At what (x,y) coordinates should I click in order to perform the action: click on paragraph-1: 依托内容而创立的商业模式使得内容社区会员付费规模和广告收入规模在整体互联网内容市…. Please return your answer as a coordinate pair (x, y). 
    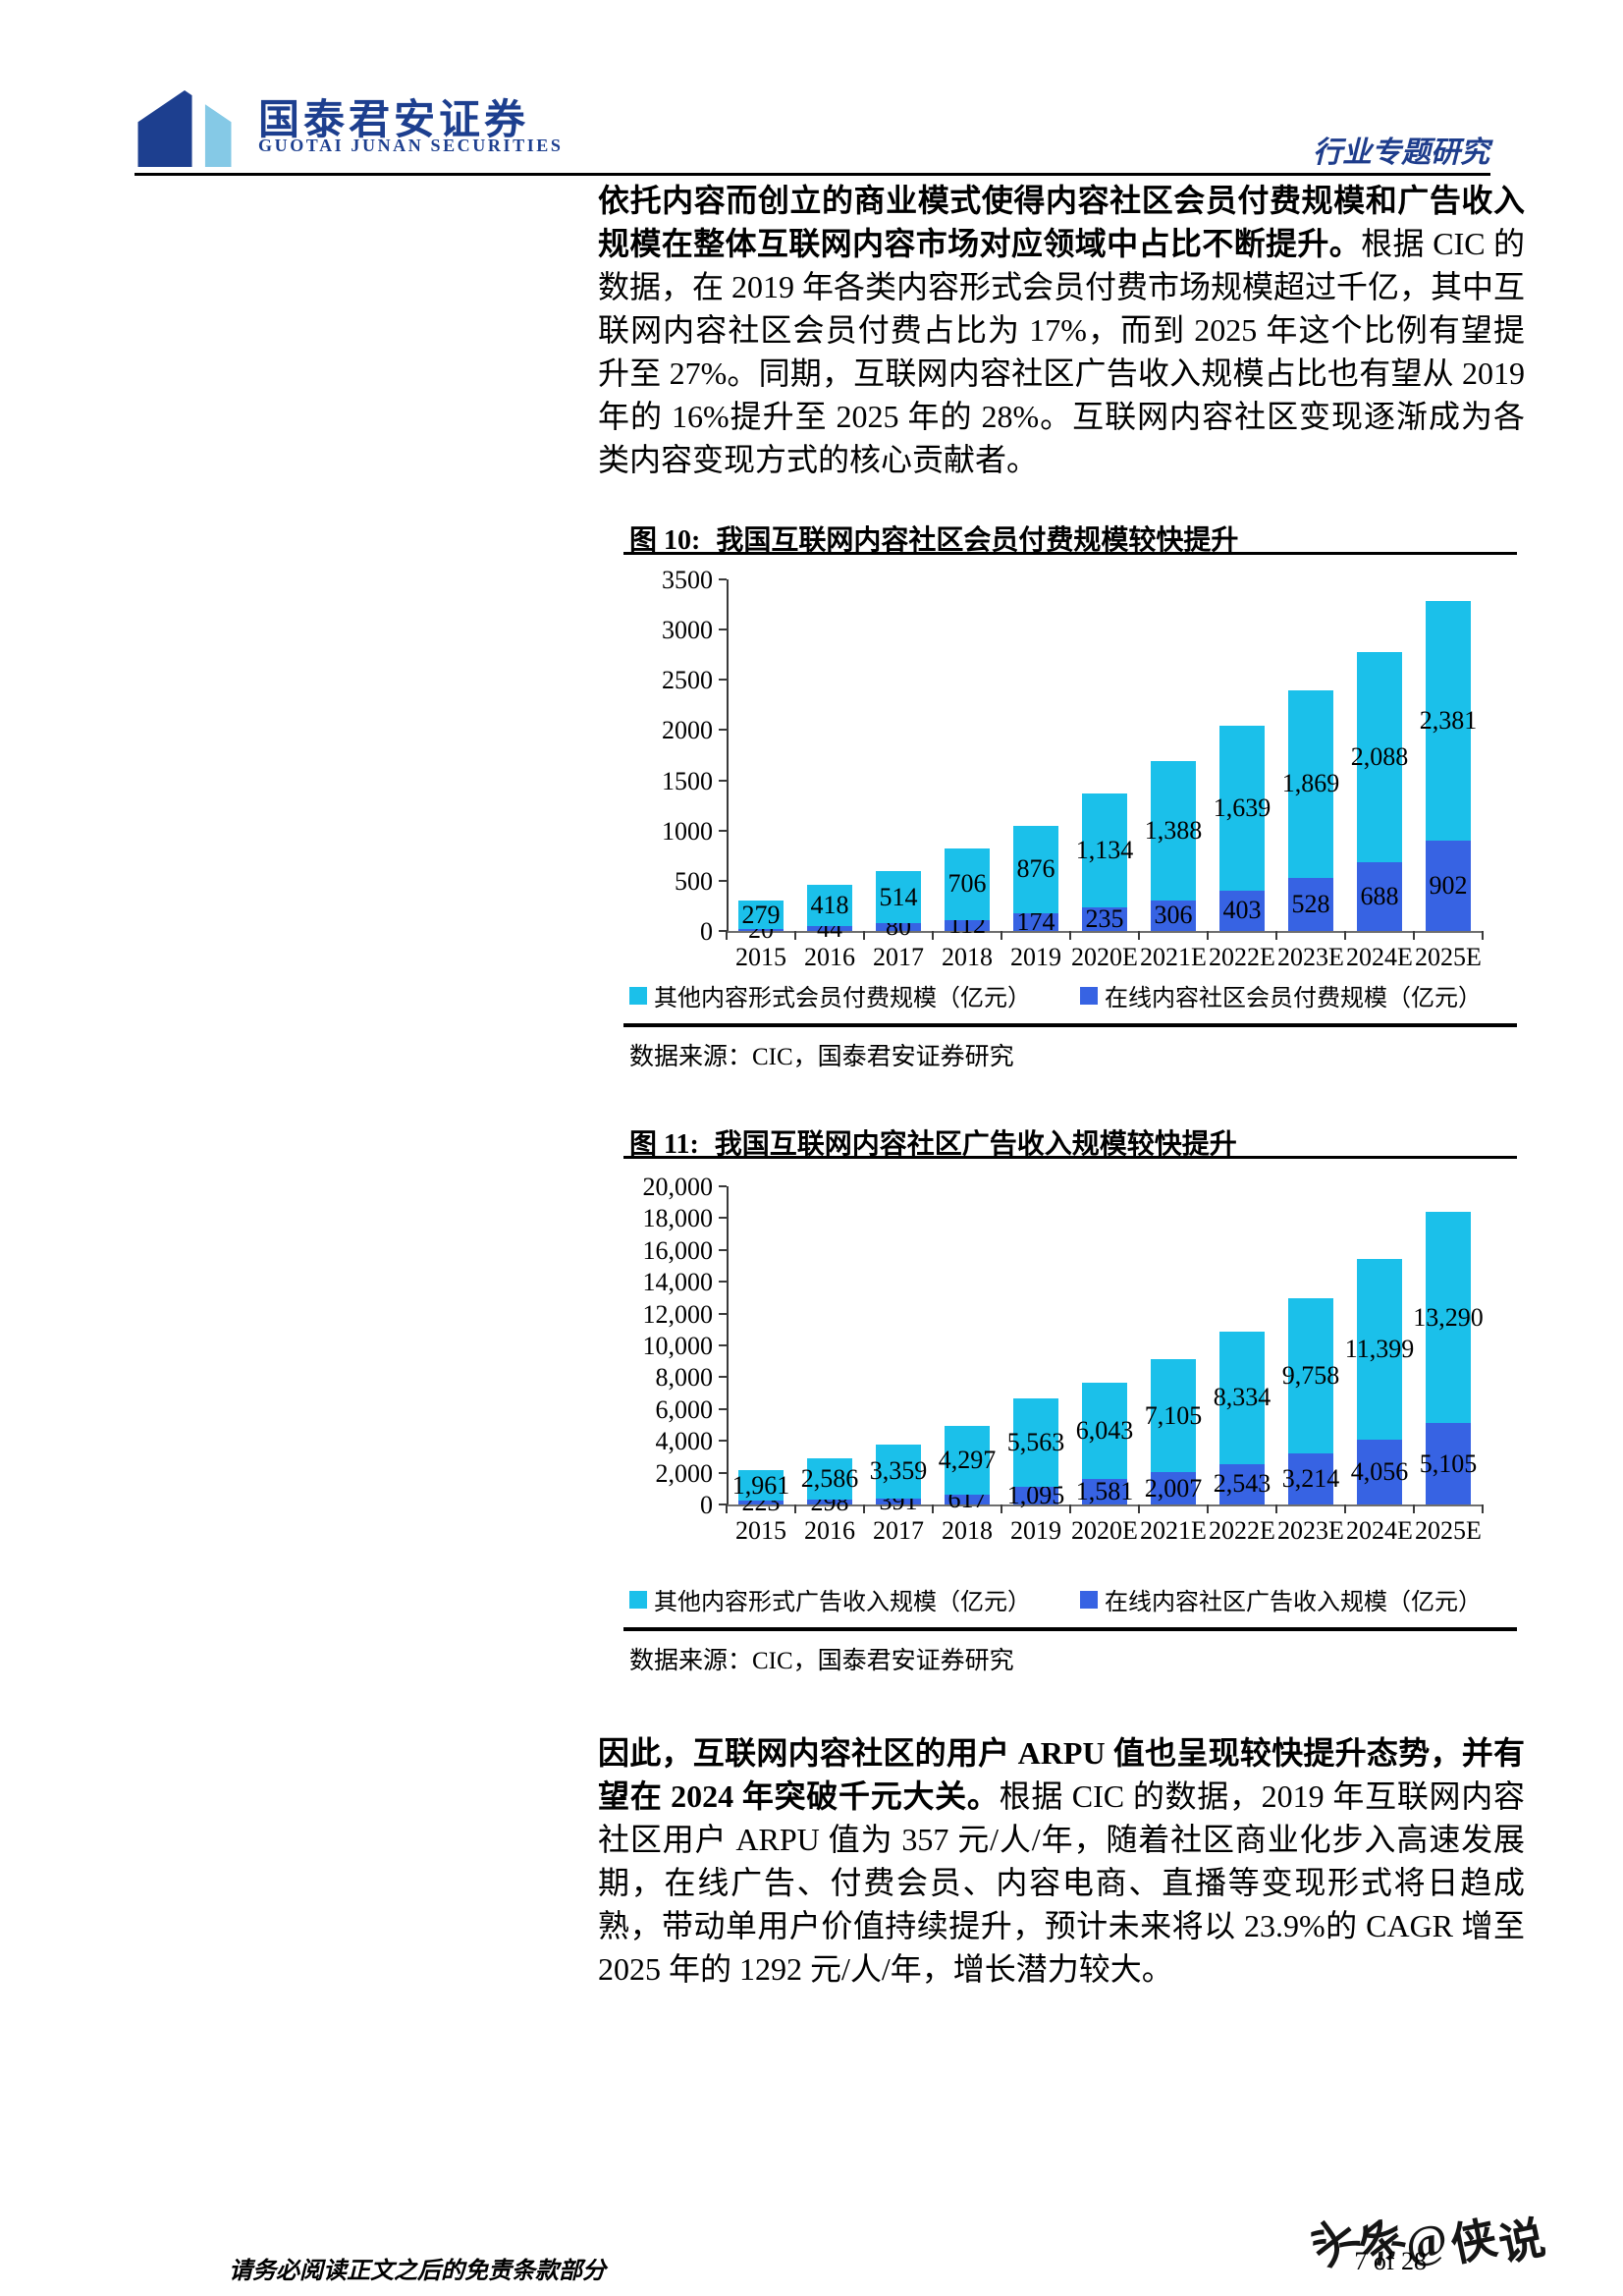
    Looking at the image, I should click on (1061, 330).